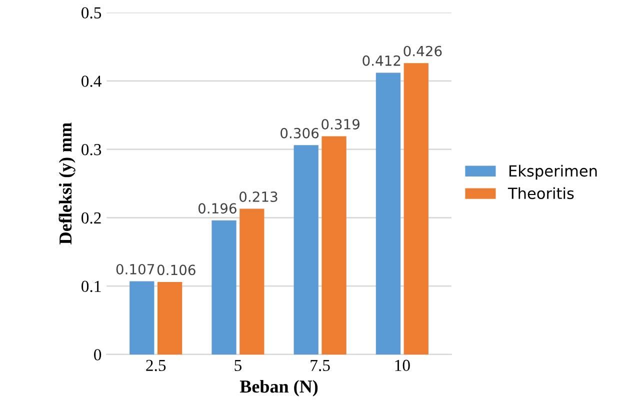  What do you see at coordinates (279, 388) in the screenshot?
I see `x-axis-title: Beban (N)` at bounding box center [279, 388].